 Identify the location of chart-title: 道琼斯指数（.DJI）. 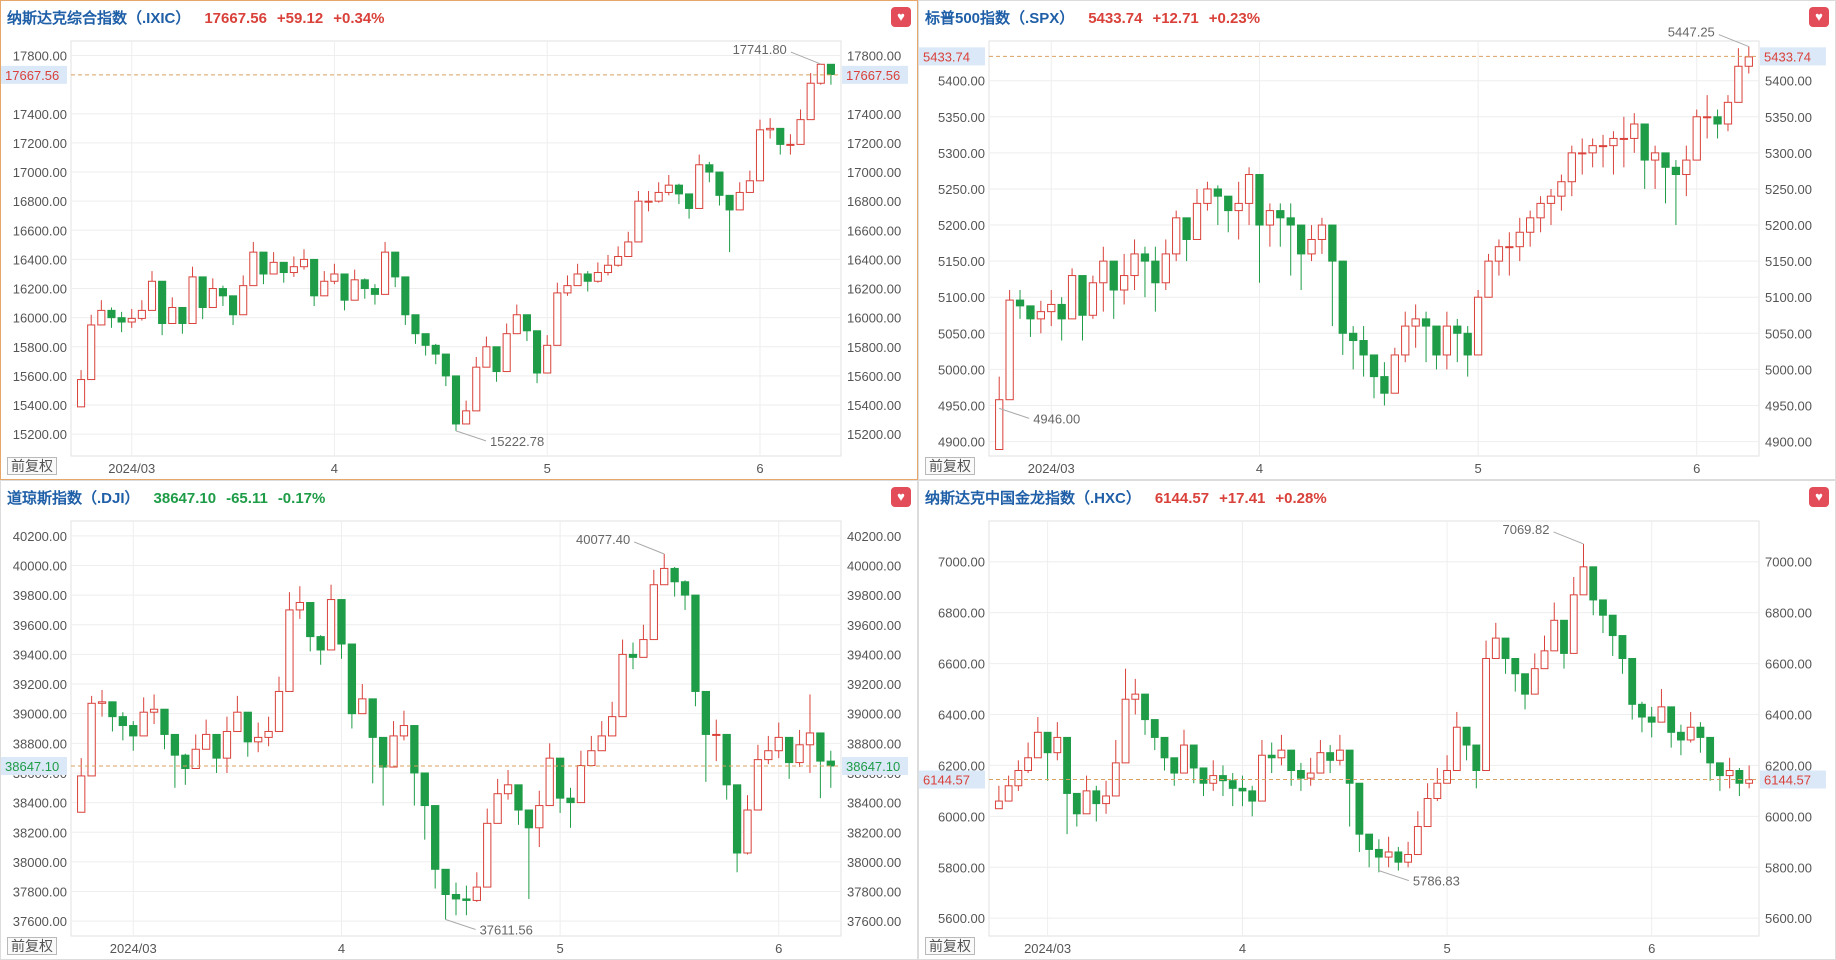
(73, 498).